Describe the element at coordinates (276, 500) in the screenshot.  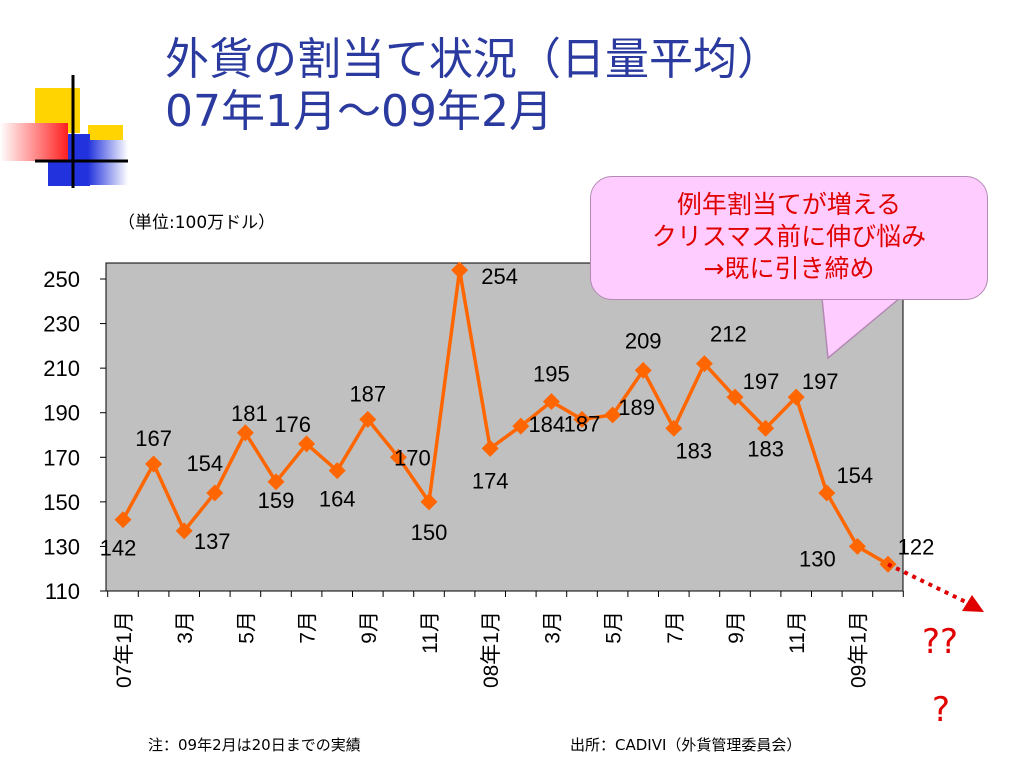
I see `data-label: 159` at that location.